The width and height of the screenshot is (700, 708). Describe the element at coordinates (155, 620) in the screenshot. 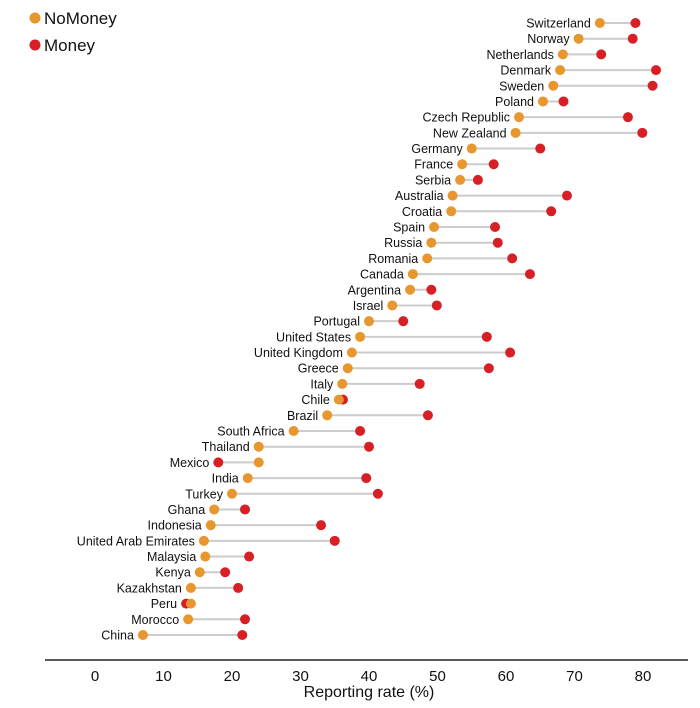

I see `category-label: Morocco` at that location.